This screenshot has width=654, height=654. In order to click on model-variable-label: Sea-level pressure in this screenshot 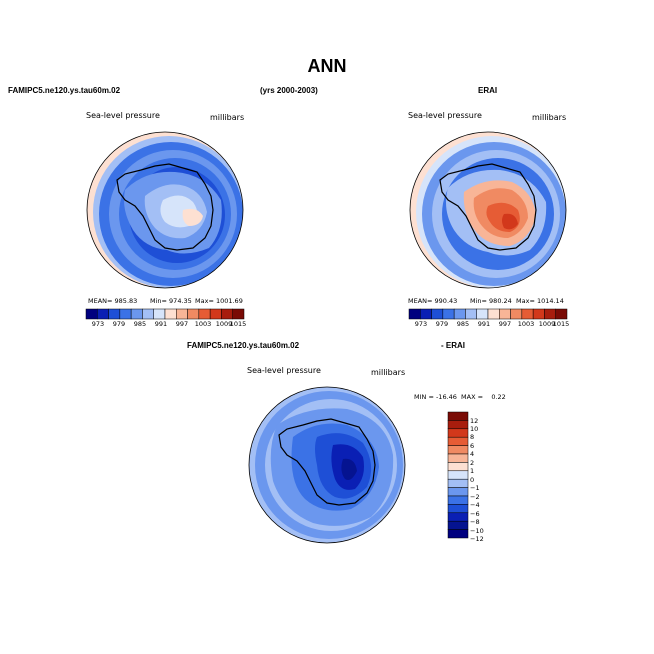, I will do `click(123, 115)`.